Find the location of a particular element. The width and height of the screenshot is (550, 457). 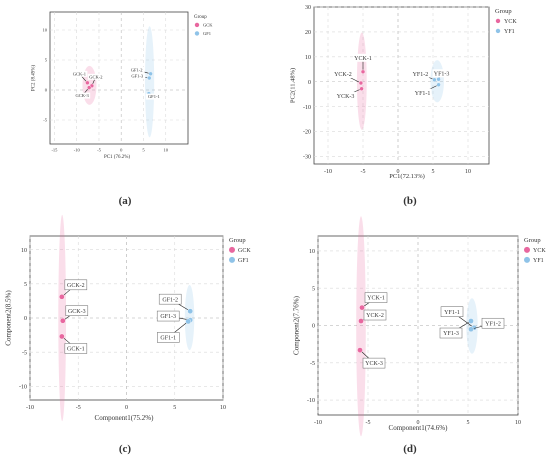

x-axis-label: Component1(75.2%) is located at coordinates (125, 418).